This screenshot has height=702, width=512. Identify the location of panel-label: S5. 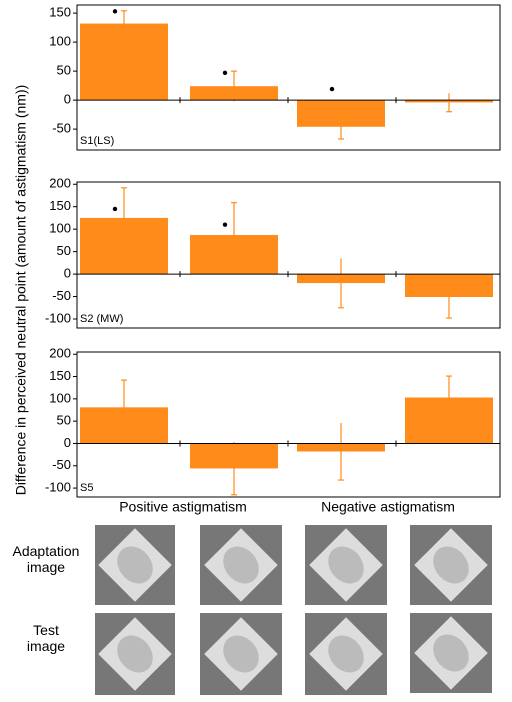
(86, 488).